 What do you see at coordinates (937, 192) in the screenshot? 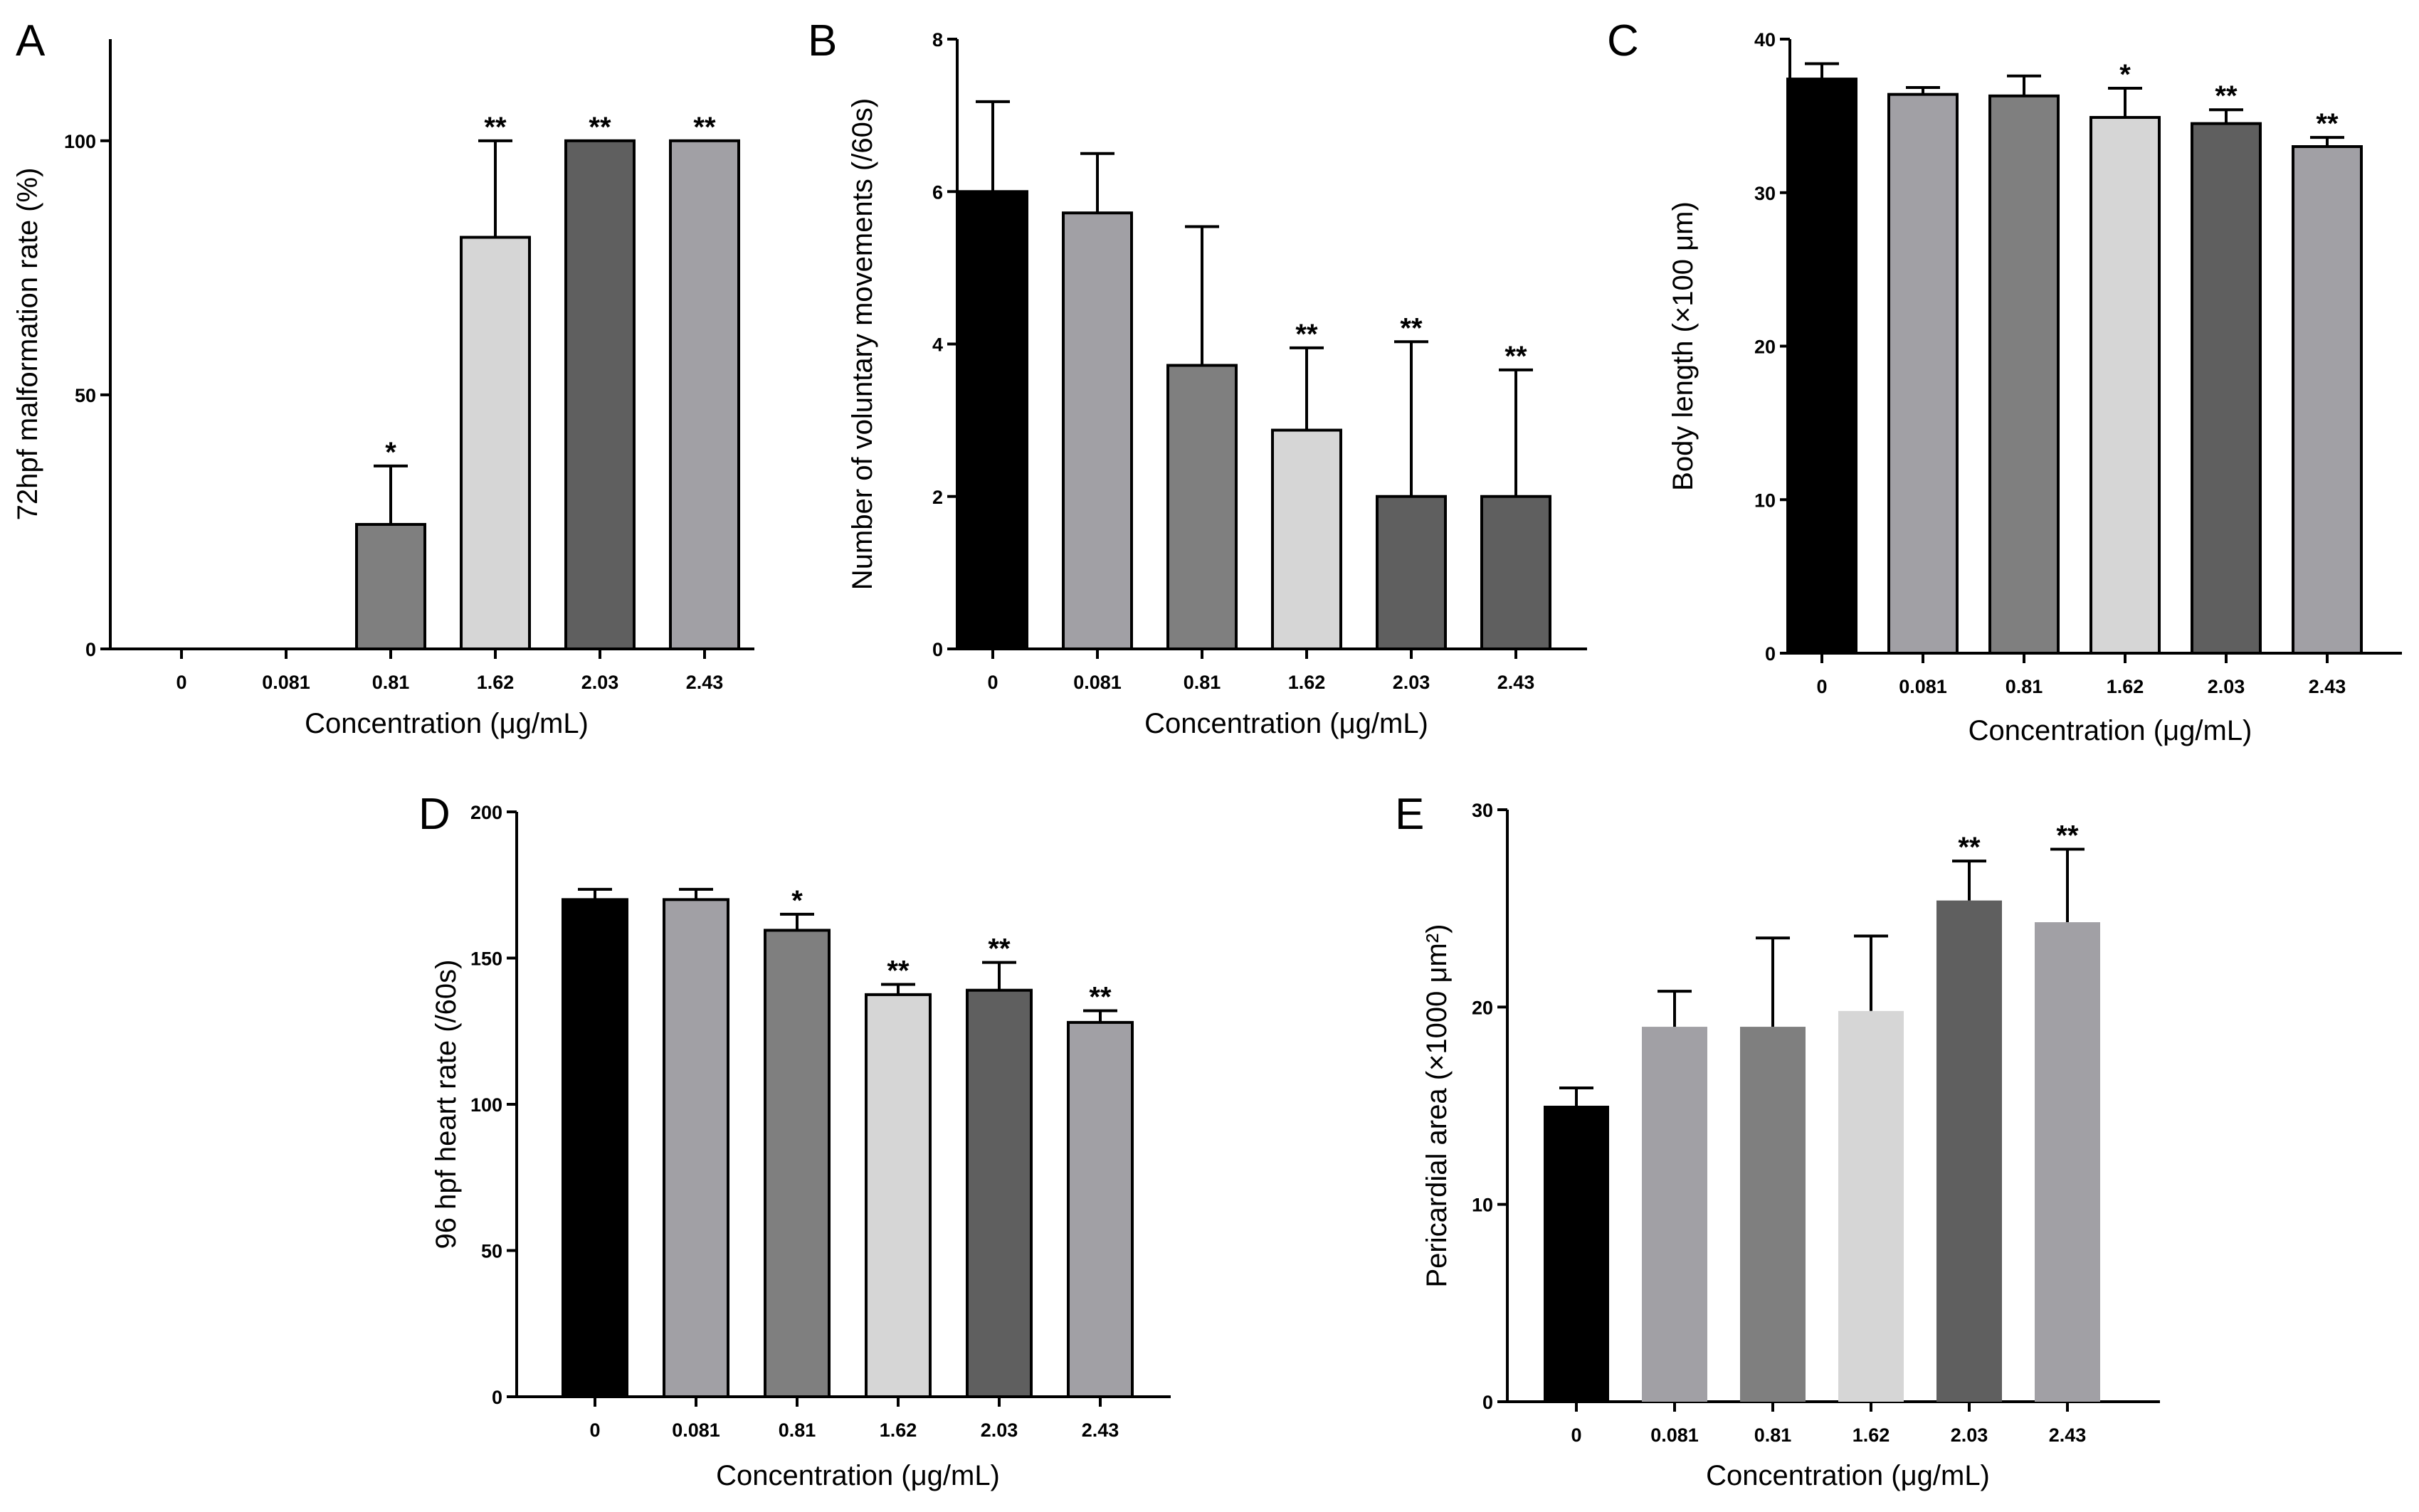
I see `y-tick-label: 6` at bounding box center [937, 192].